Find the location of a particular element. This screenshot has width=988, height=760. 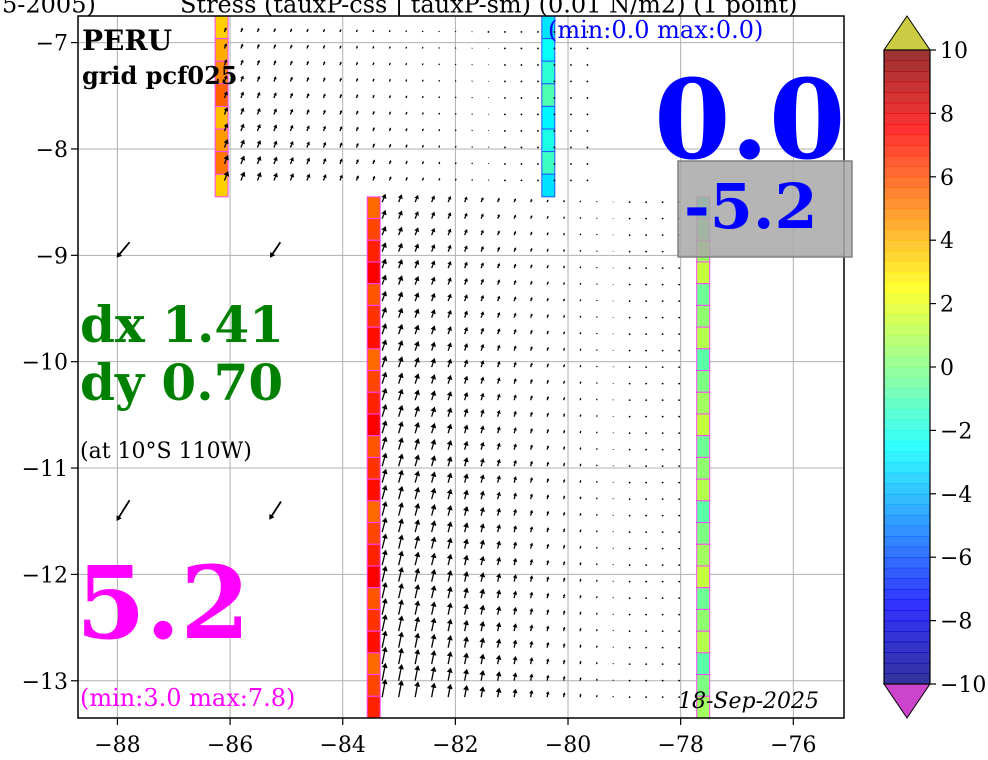

location-label: (at 10°S 110W) is located at coordinates (166, 451).